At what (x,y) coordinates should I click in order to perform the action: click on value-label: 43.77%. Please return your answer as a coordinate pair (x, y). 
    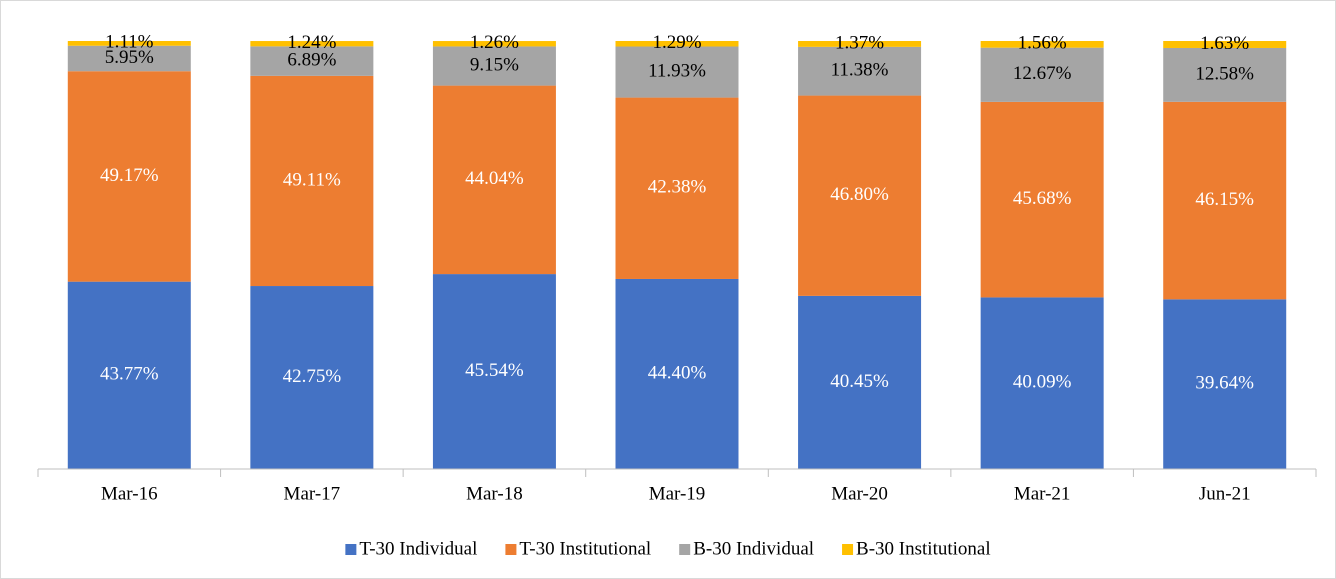
    Looking at the image, I should click on (129, 374).